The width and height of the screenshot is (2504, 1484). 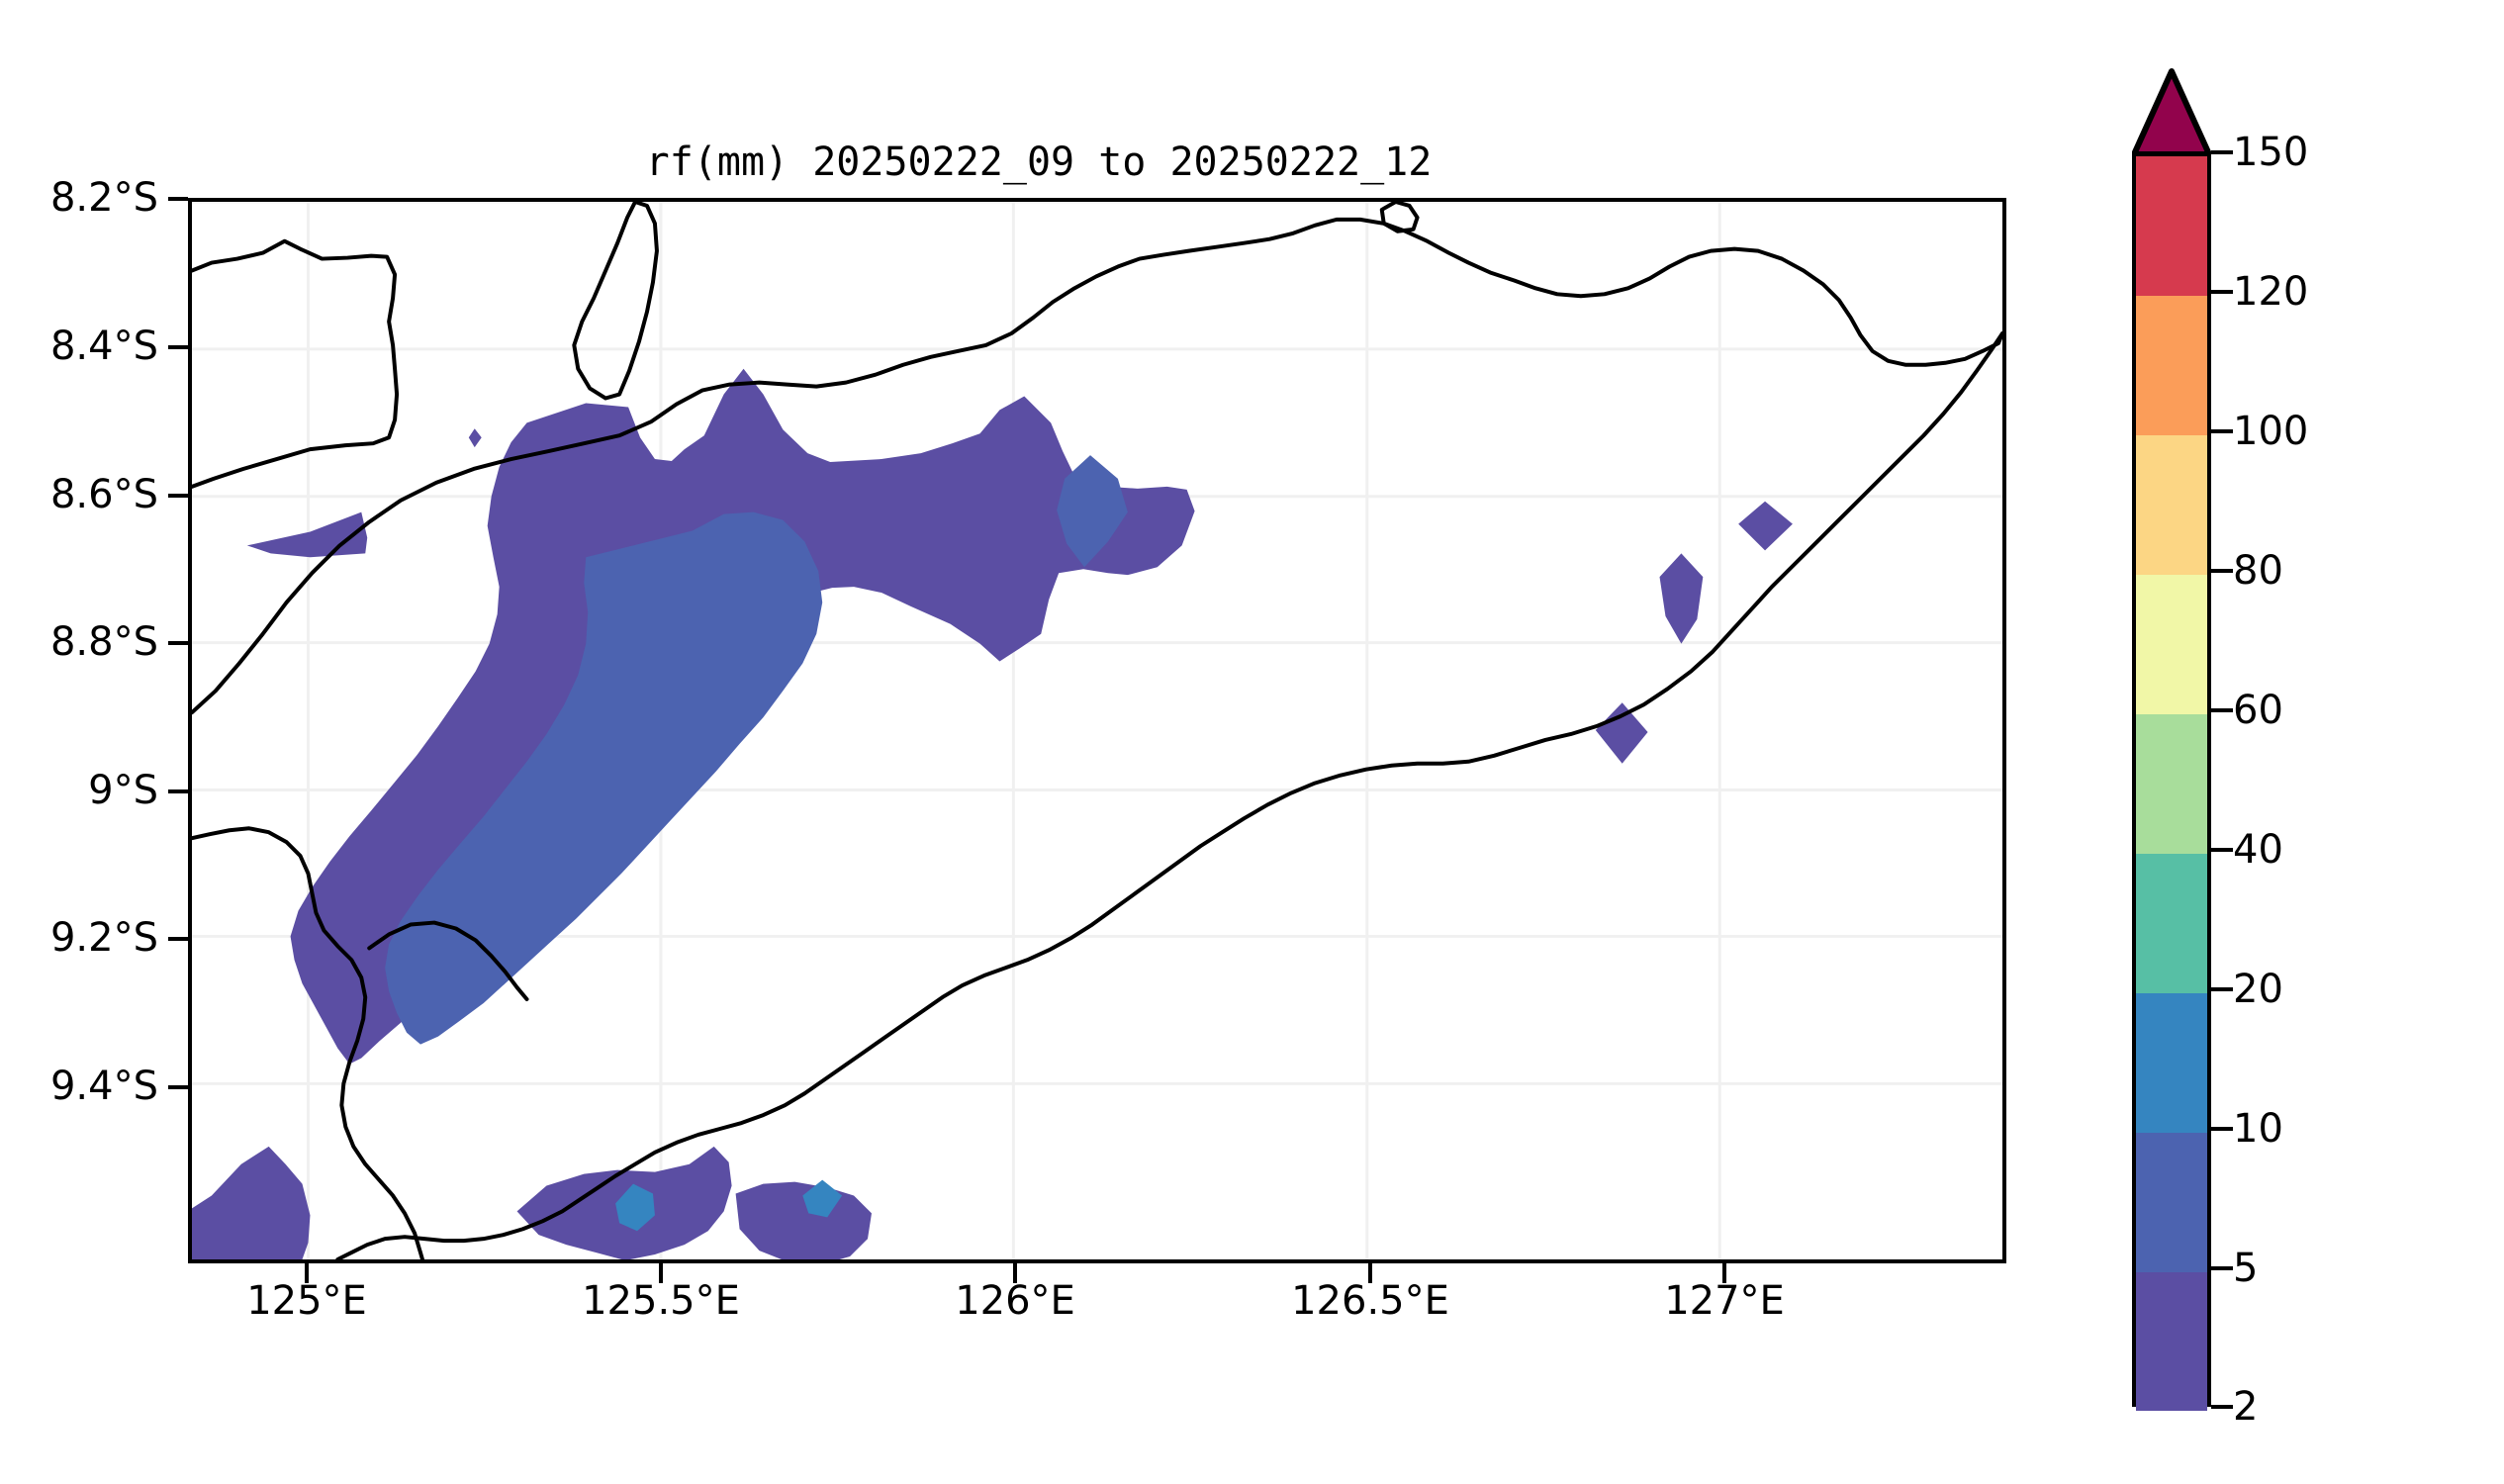 I want to click on x-tick-label: 125°E, so click(x=306, y=1301).